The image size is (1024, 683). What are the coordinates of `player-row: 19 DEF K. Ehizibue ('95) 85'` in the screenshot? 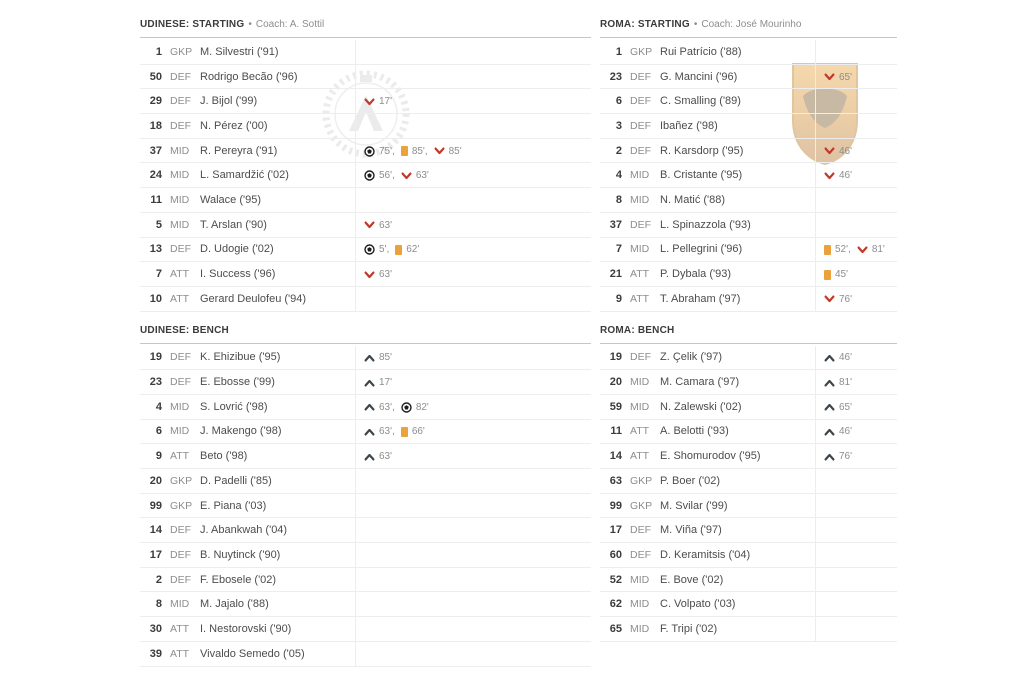 It's located at (365, 358).